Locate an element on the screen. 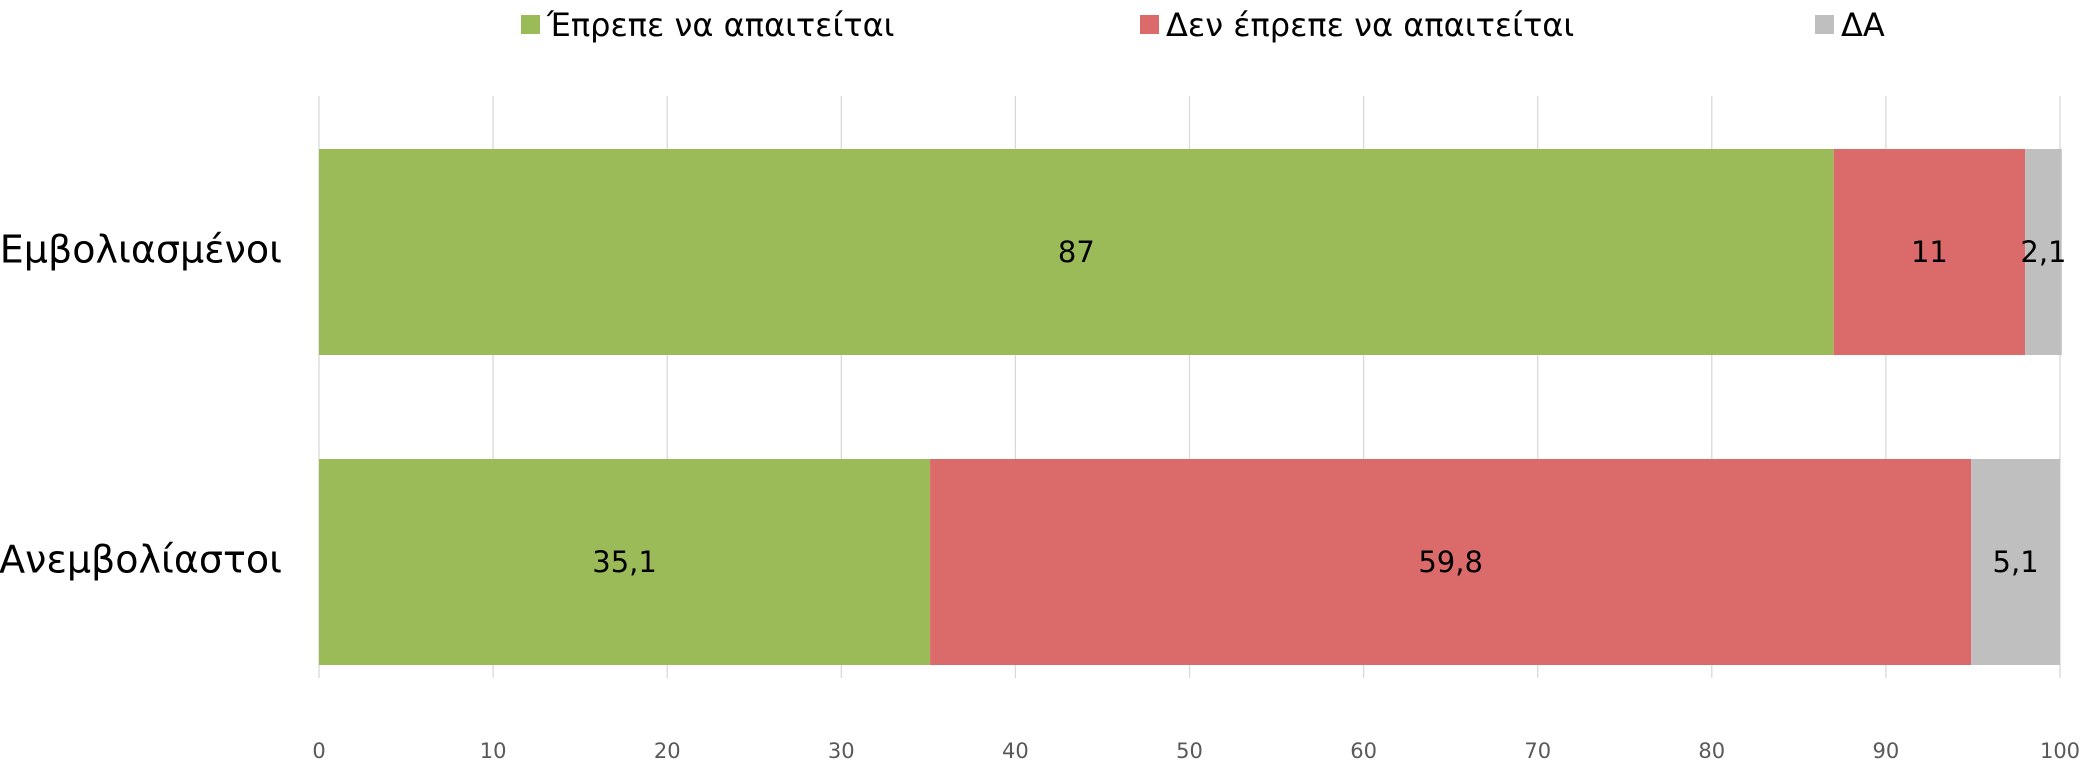 Image resolution: width=2085 pixels, height=765 pixels. legend-label: Έπρεπε να απαιτείται is located at coordinates (720, 25).